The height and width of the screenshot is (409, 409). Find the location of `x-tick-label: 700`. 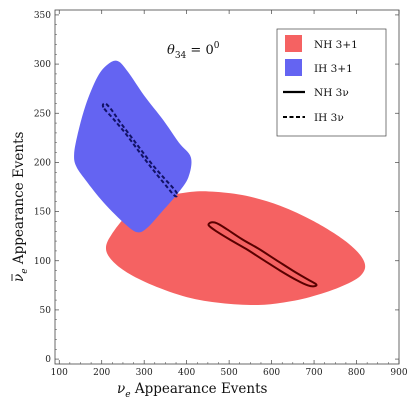

x-tick-label: 700 is located at coordinates (313, 373).